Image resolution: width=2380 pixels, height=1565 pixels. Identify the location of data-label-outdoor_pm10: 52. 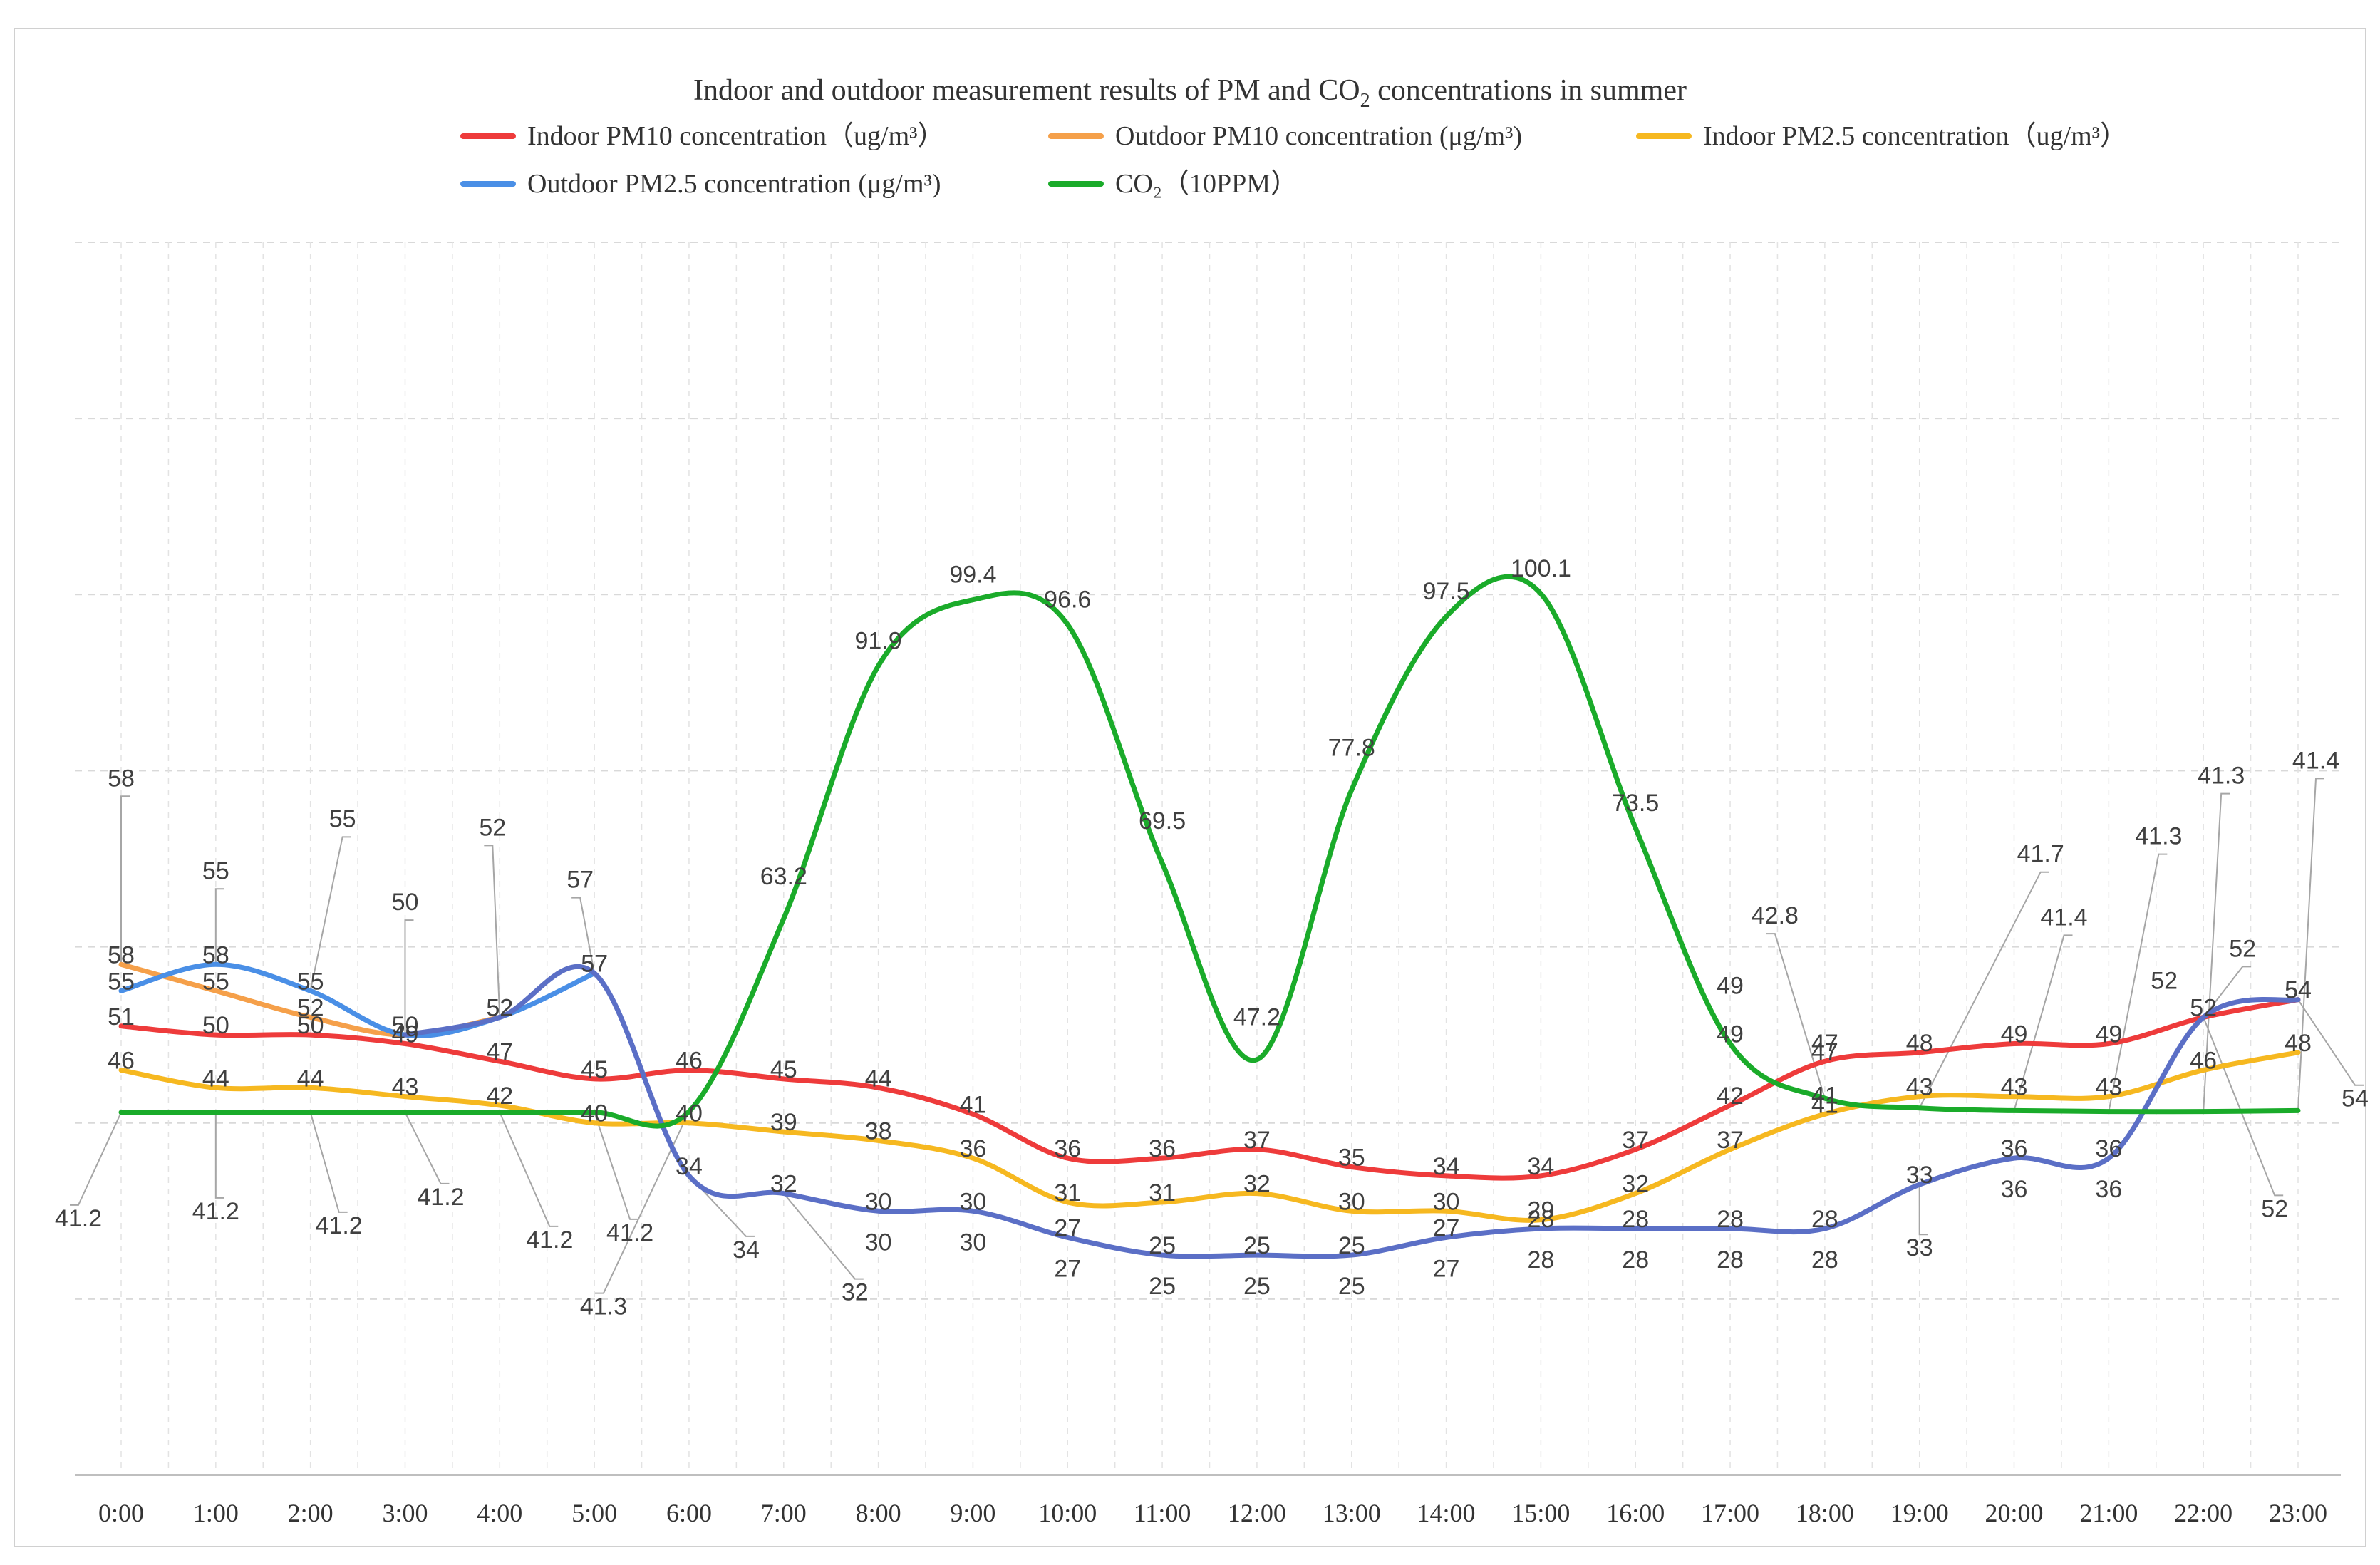
(310, 1008).